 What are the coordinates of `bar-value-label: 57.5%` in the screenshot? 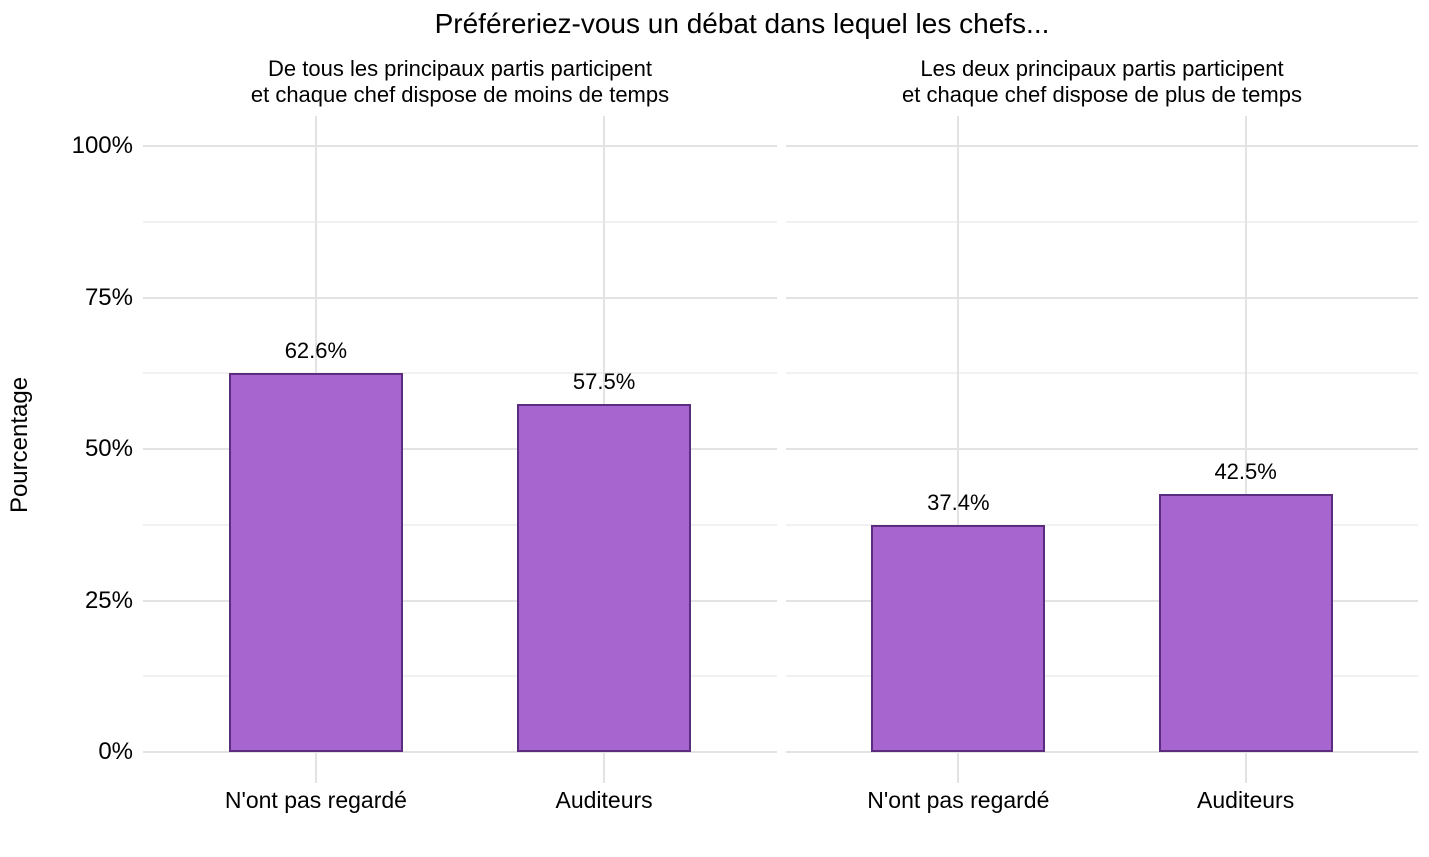 It's located at (604, 381).